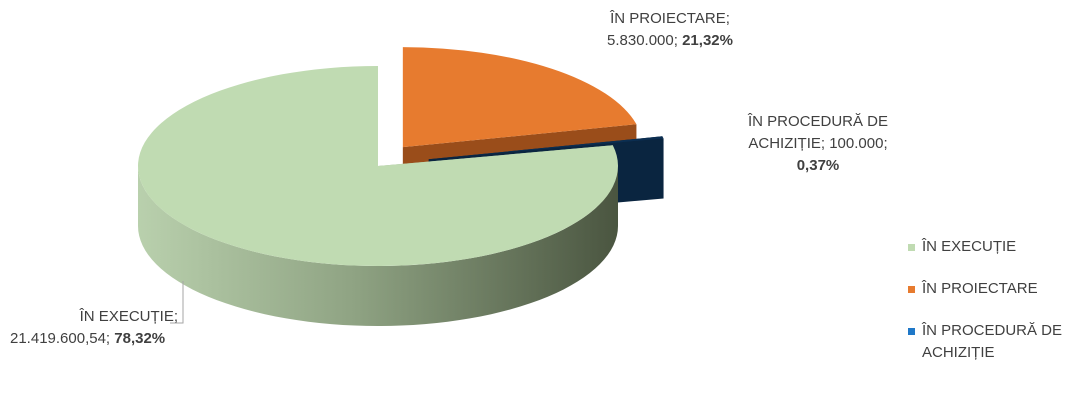 Image resolution: width=1086 pixels, height=405 pixels. I want to click on legend-label: ÎN PROIECTARE, so click(980, 288).